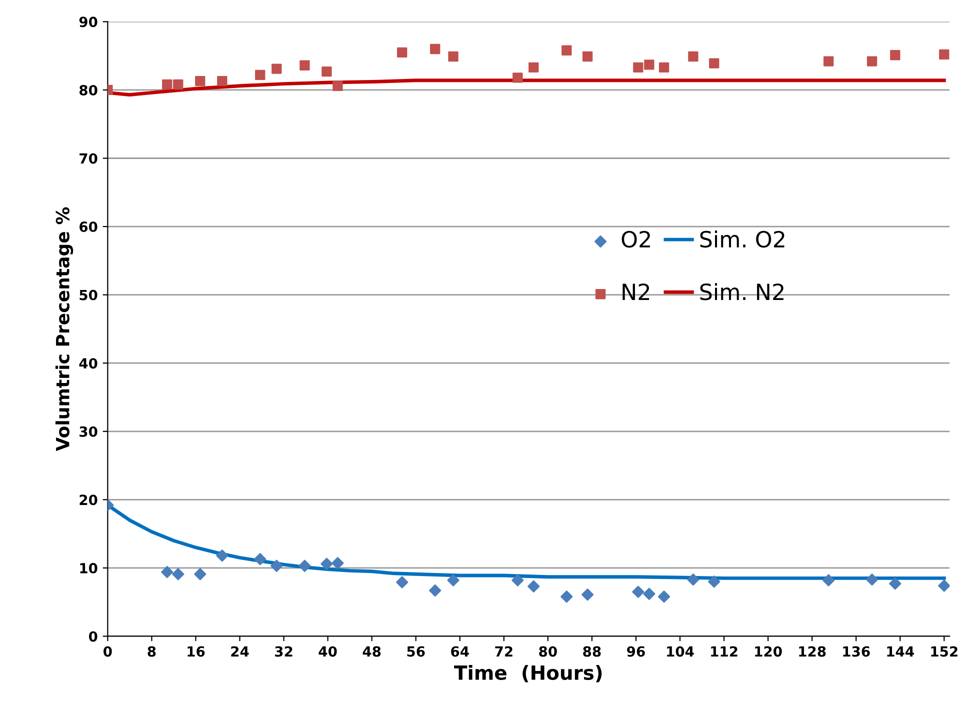  I want to click on y-tick-label: 60, so click(89, 227).